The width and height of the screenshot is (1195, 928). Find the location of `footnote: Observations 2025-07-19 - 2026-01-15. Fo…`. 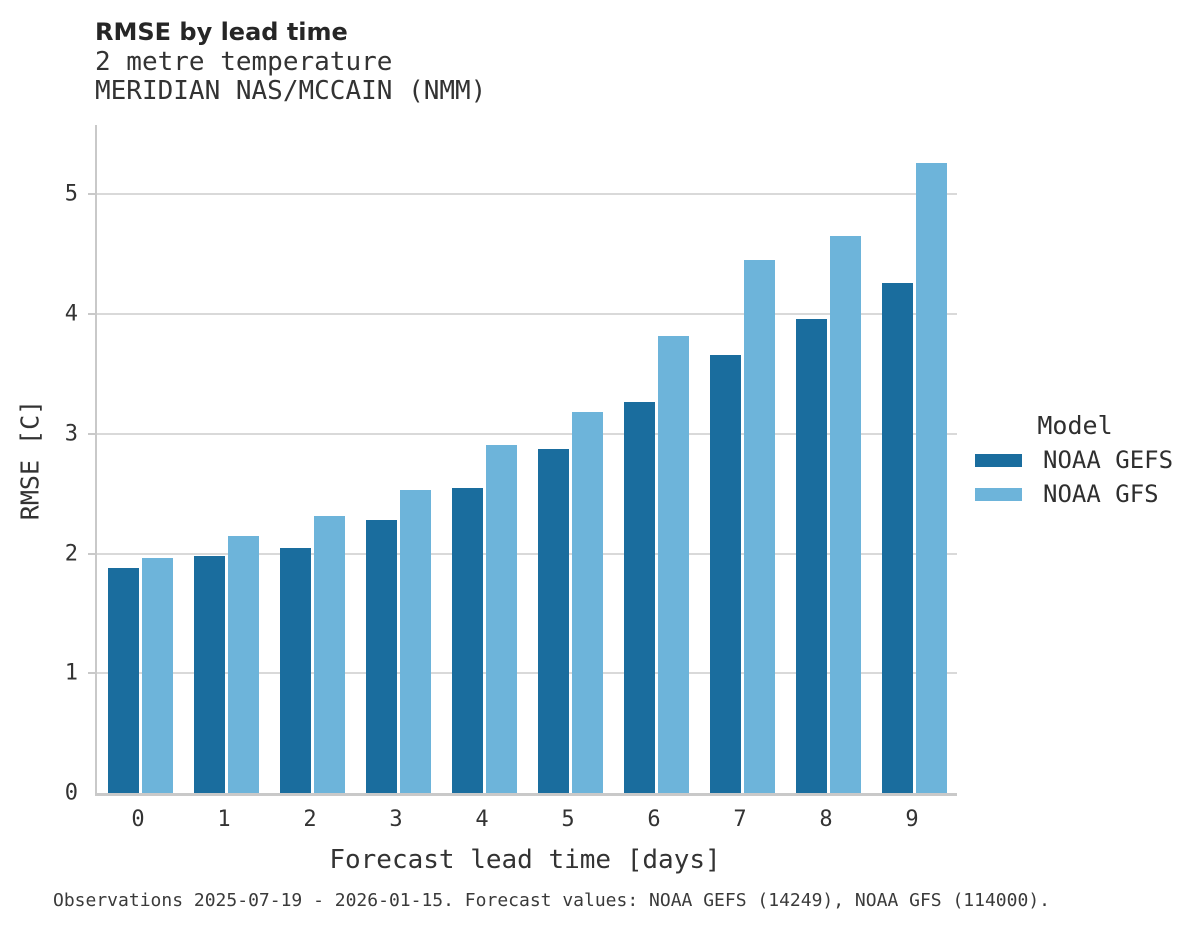

footnote: Observations 2025-07-19 - 2026-01-15. Fo… is located at coordinates (551, 900).